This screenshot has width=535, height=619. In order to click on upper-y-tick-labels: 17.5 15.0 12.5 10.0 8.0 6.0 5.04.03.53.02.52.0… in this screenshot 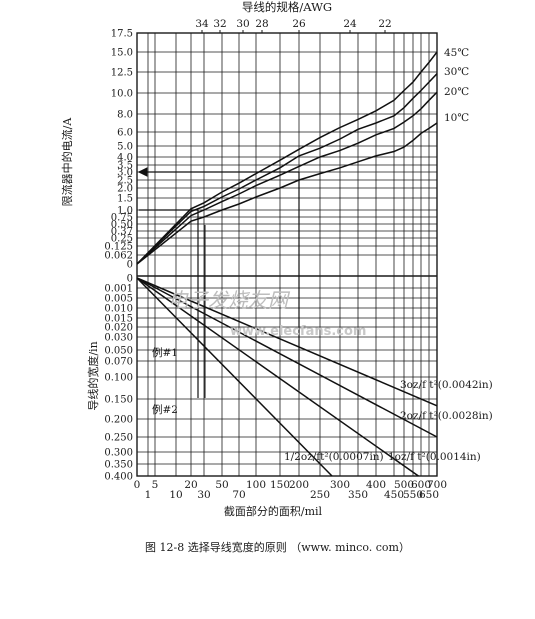, I will do `click(118, 150)`.